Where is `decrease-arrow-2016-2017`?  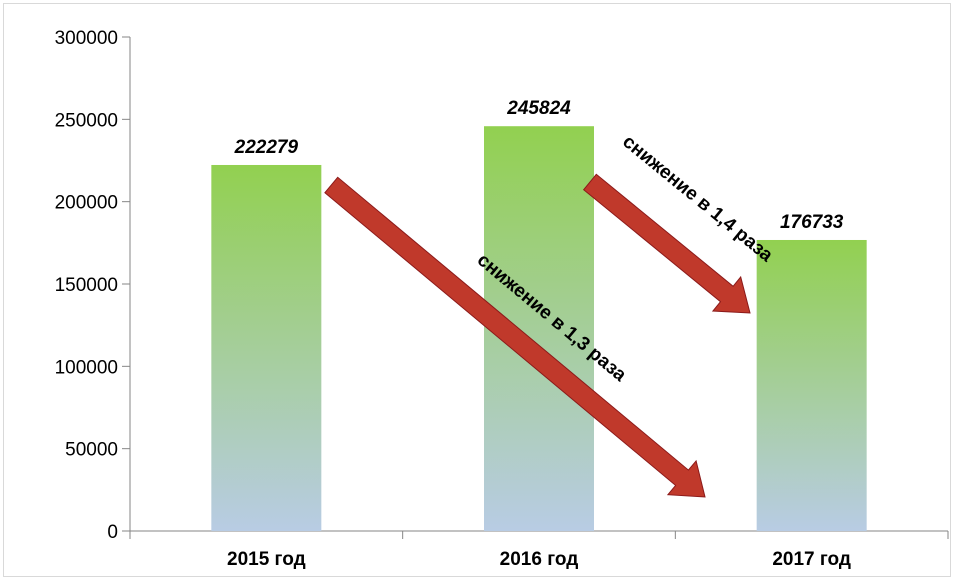
decrease-arrow-2016-2017 is located at coordinates (666, 243).